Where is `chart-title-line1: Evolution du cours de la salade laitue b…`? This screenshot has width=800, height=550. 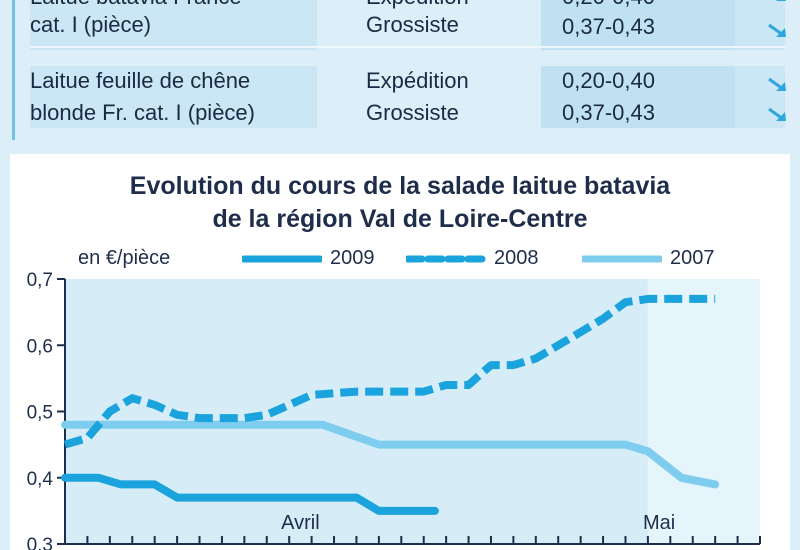 chart-title-line1: Evolution du cours de la salade laitue b… is located at coordinates (400, 186).